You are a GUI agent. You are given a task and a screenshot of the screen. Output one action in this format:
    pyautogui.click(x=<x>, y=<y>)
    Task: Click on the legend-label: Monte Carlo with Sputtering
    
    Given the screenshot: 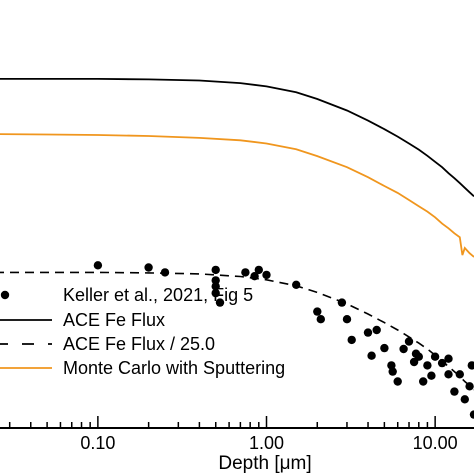 What is the action you would take?
    pyautogui.click(x=174, y=368)
    